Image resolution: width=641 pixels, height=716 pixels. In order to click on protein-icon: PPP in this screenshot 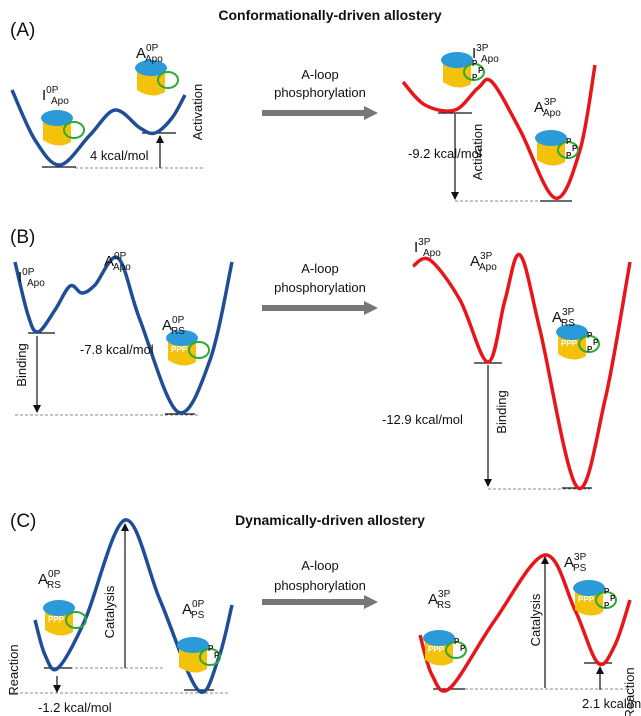, I will do `click(188, 348)`.